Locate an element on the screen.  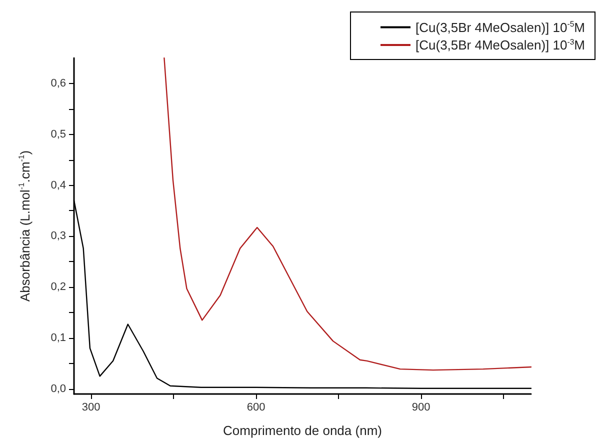
y-tick-label: 0,1 is located at coordinates (58, 338).